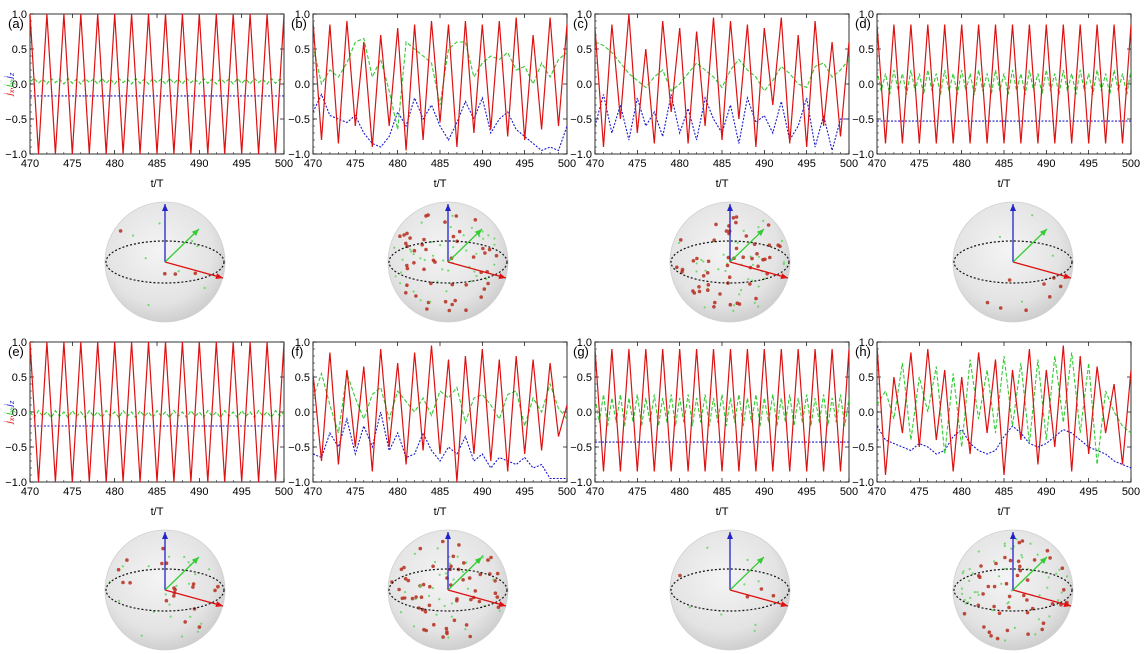 Image resolution: width=1144 pixels, height=654 pixels. What do you see at coordinates (722, 410) in the screenshot?
I see `series-line-jy` at bounding box center [722, 410].